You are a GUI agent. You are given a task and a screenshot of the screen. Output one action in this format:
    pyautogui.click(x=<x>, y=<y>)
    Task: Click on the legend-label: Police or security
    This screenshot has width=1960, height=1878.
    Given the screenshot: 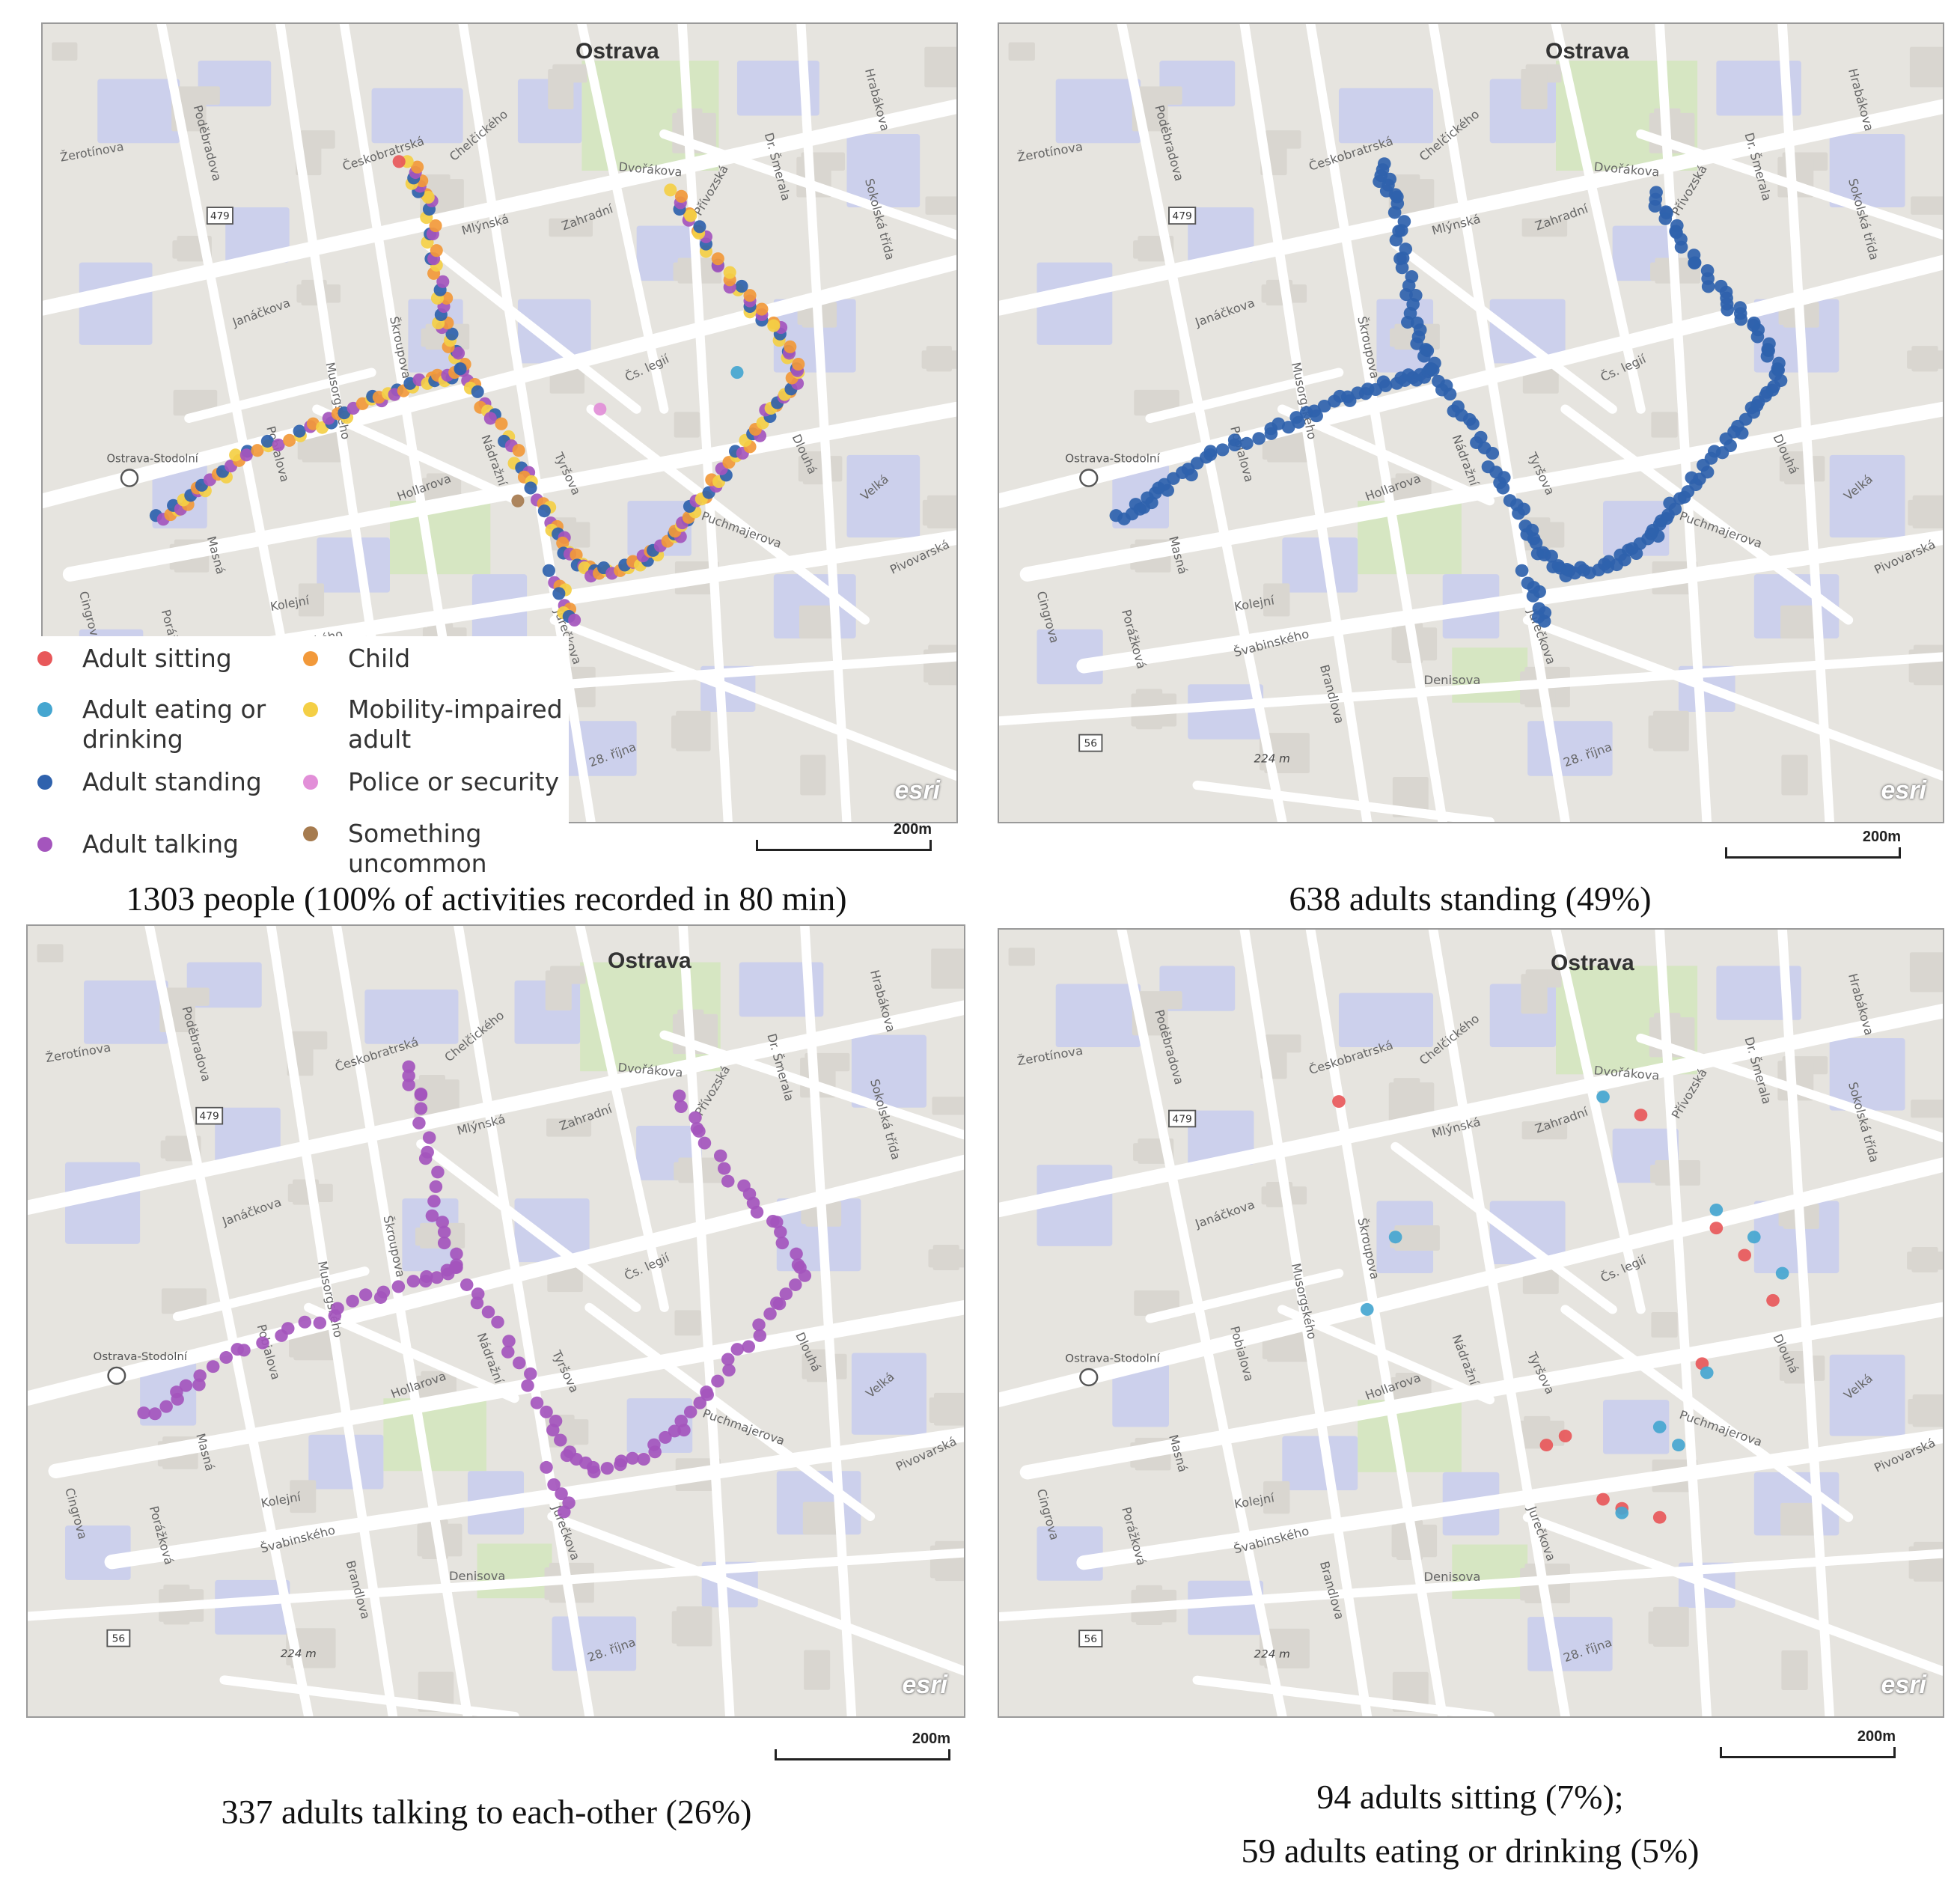 What is the action you would take?
    pyautogui.click(x=454, y=781)
    